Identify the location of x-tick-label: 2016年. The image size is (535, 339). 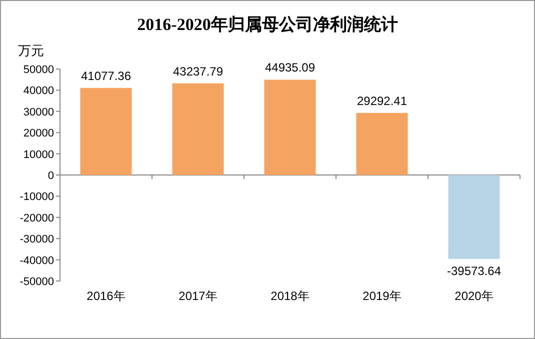
(106, 296).